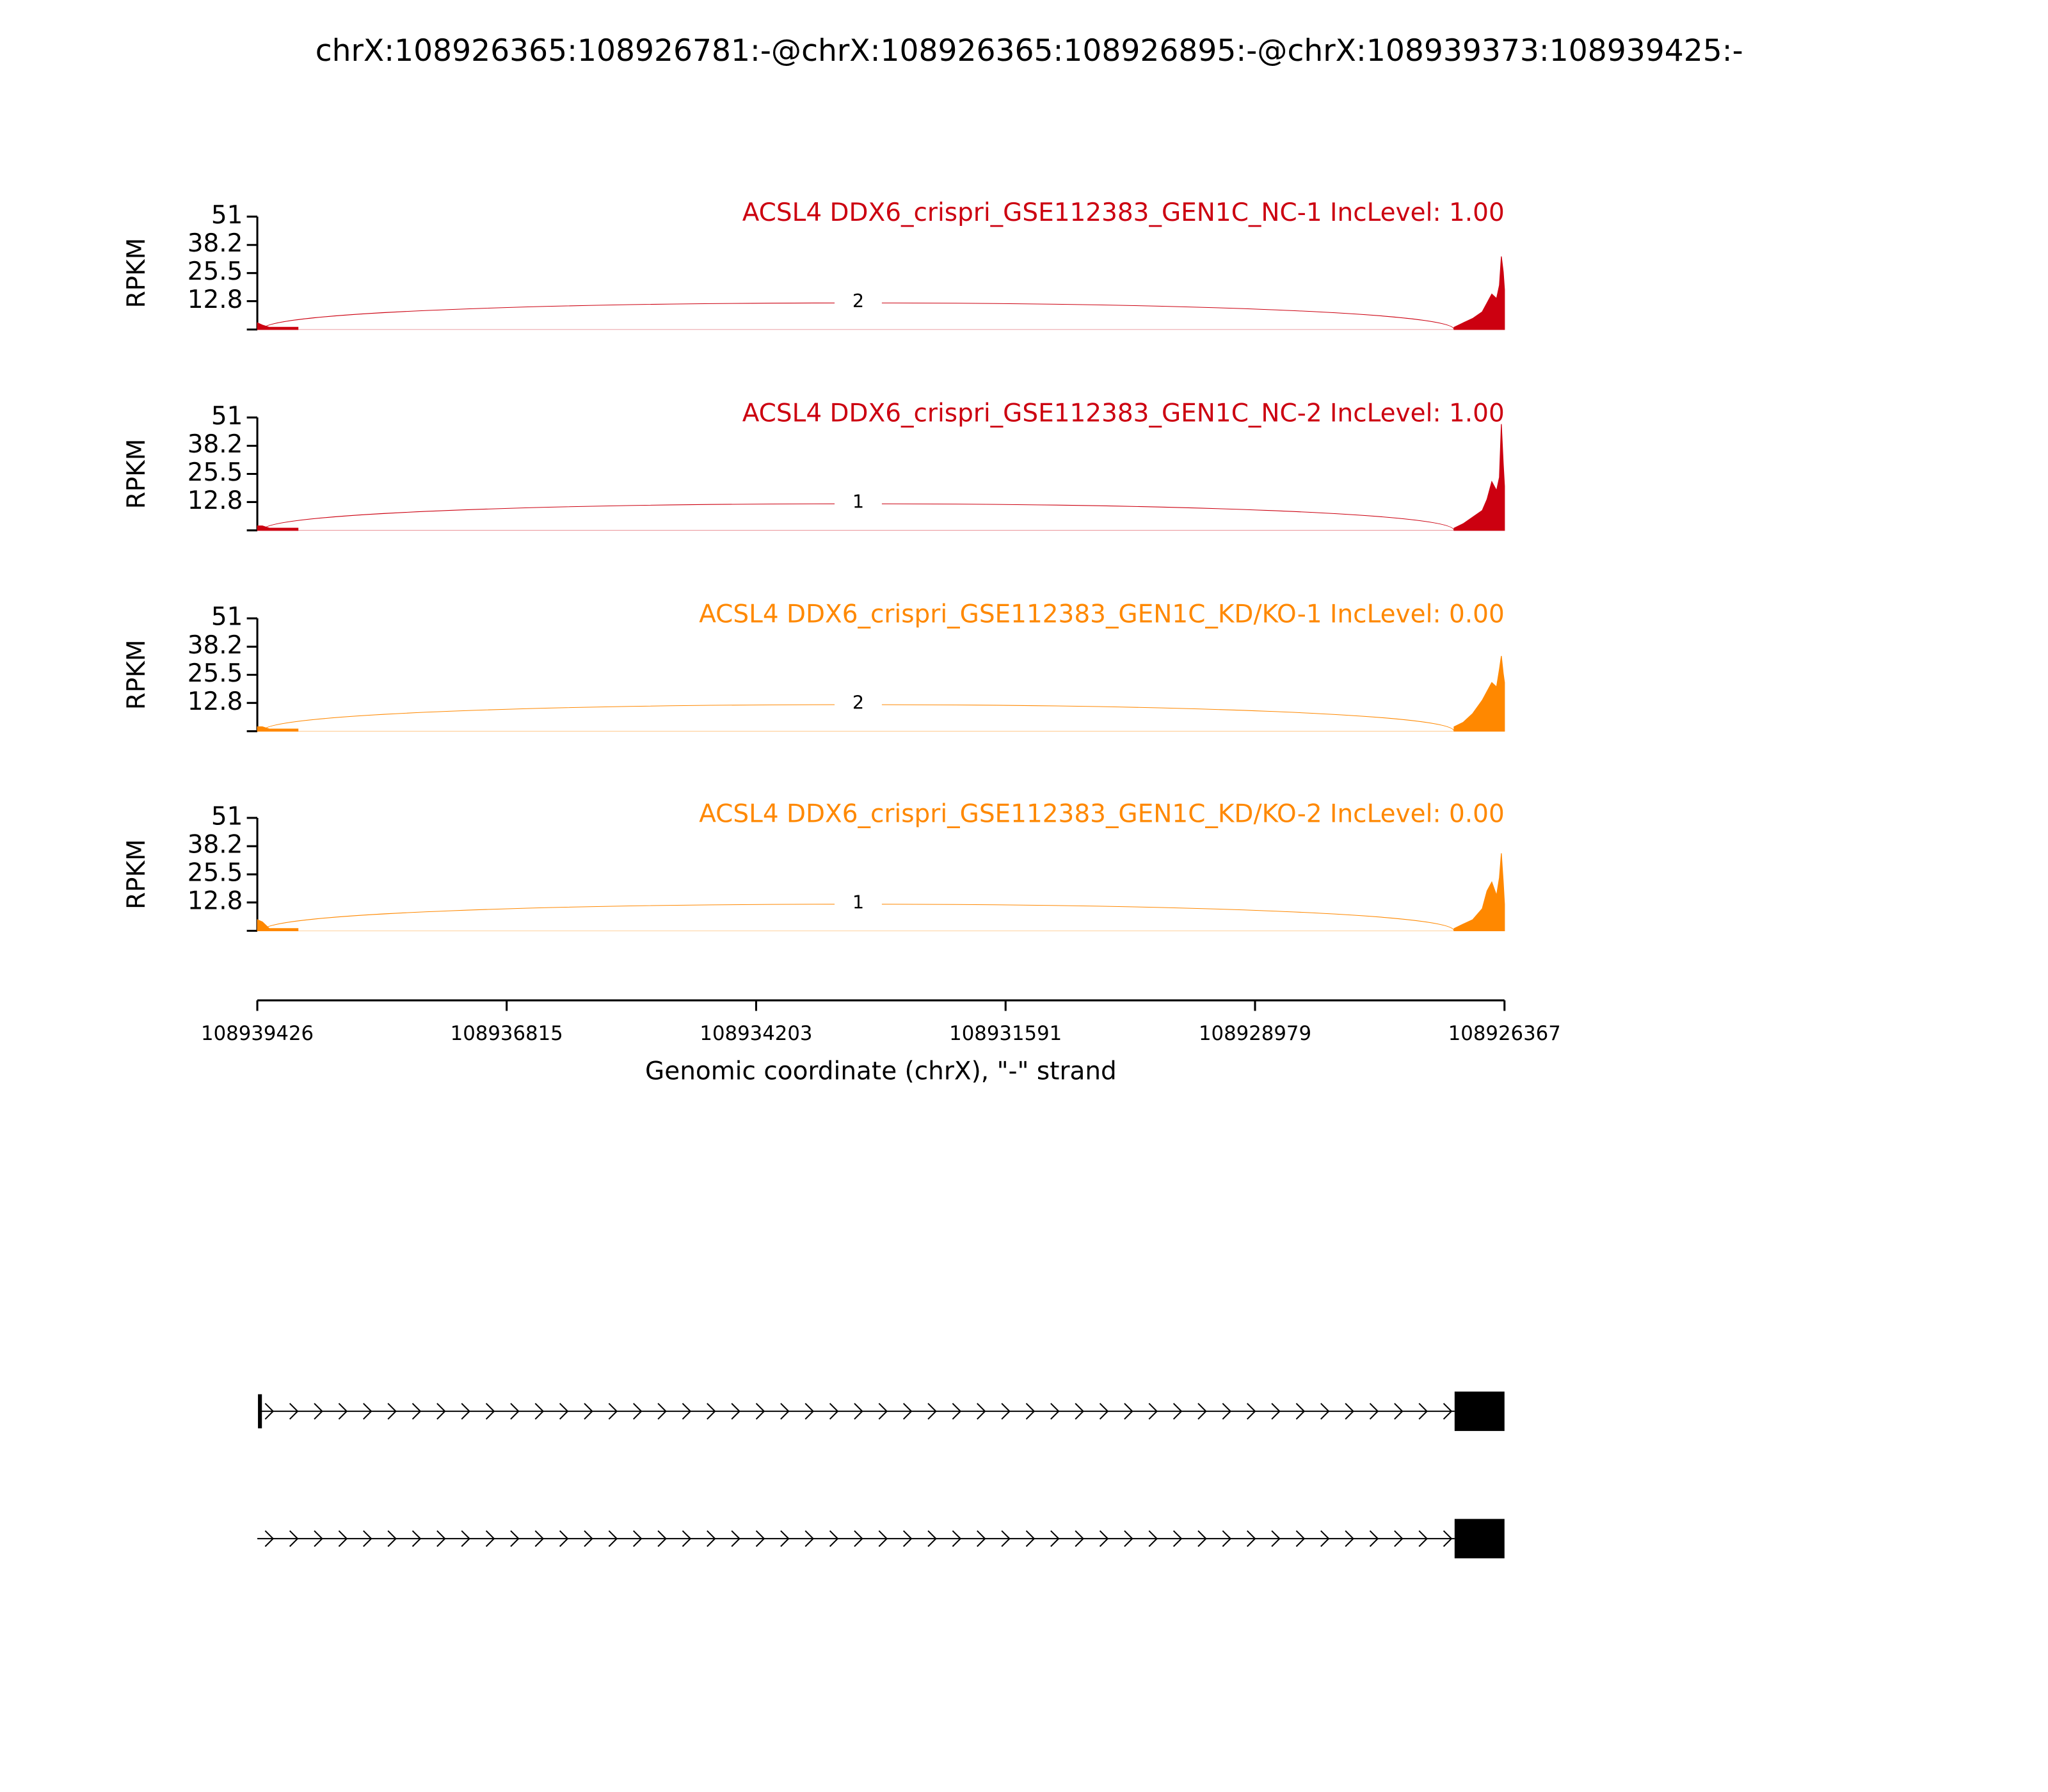  Describe the element at coordinates (1504, 1033) in the screenshot. I see `x-tick-label: 108926367` at that location.